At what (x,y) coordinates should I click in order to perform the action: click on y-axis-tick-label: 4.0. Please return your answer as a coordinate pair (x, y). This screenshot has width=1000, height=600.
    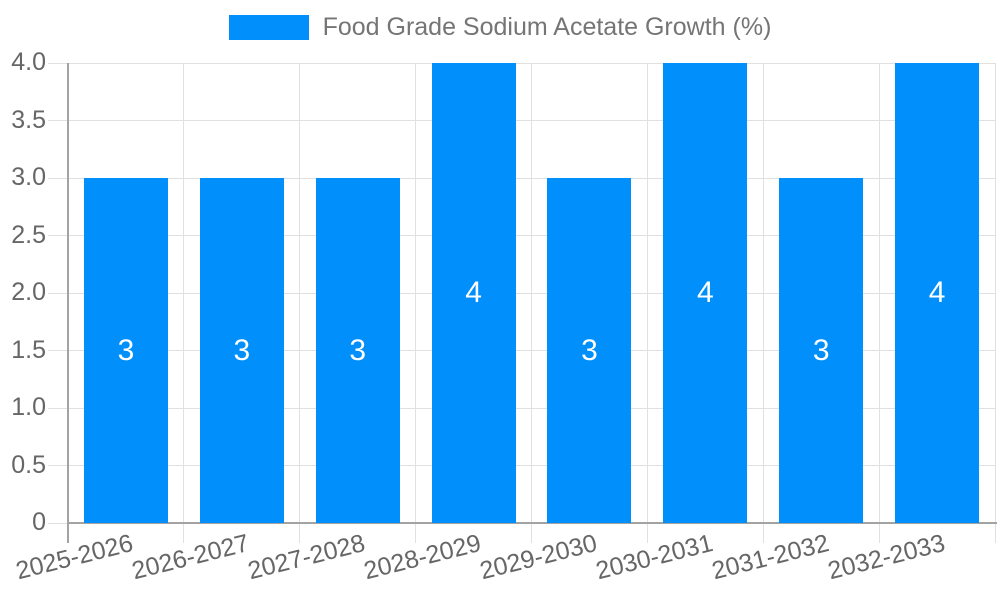
    Looking at the image, I should click on (28, 62).